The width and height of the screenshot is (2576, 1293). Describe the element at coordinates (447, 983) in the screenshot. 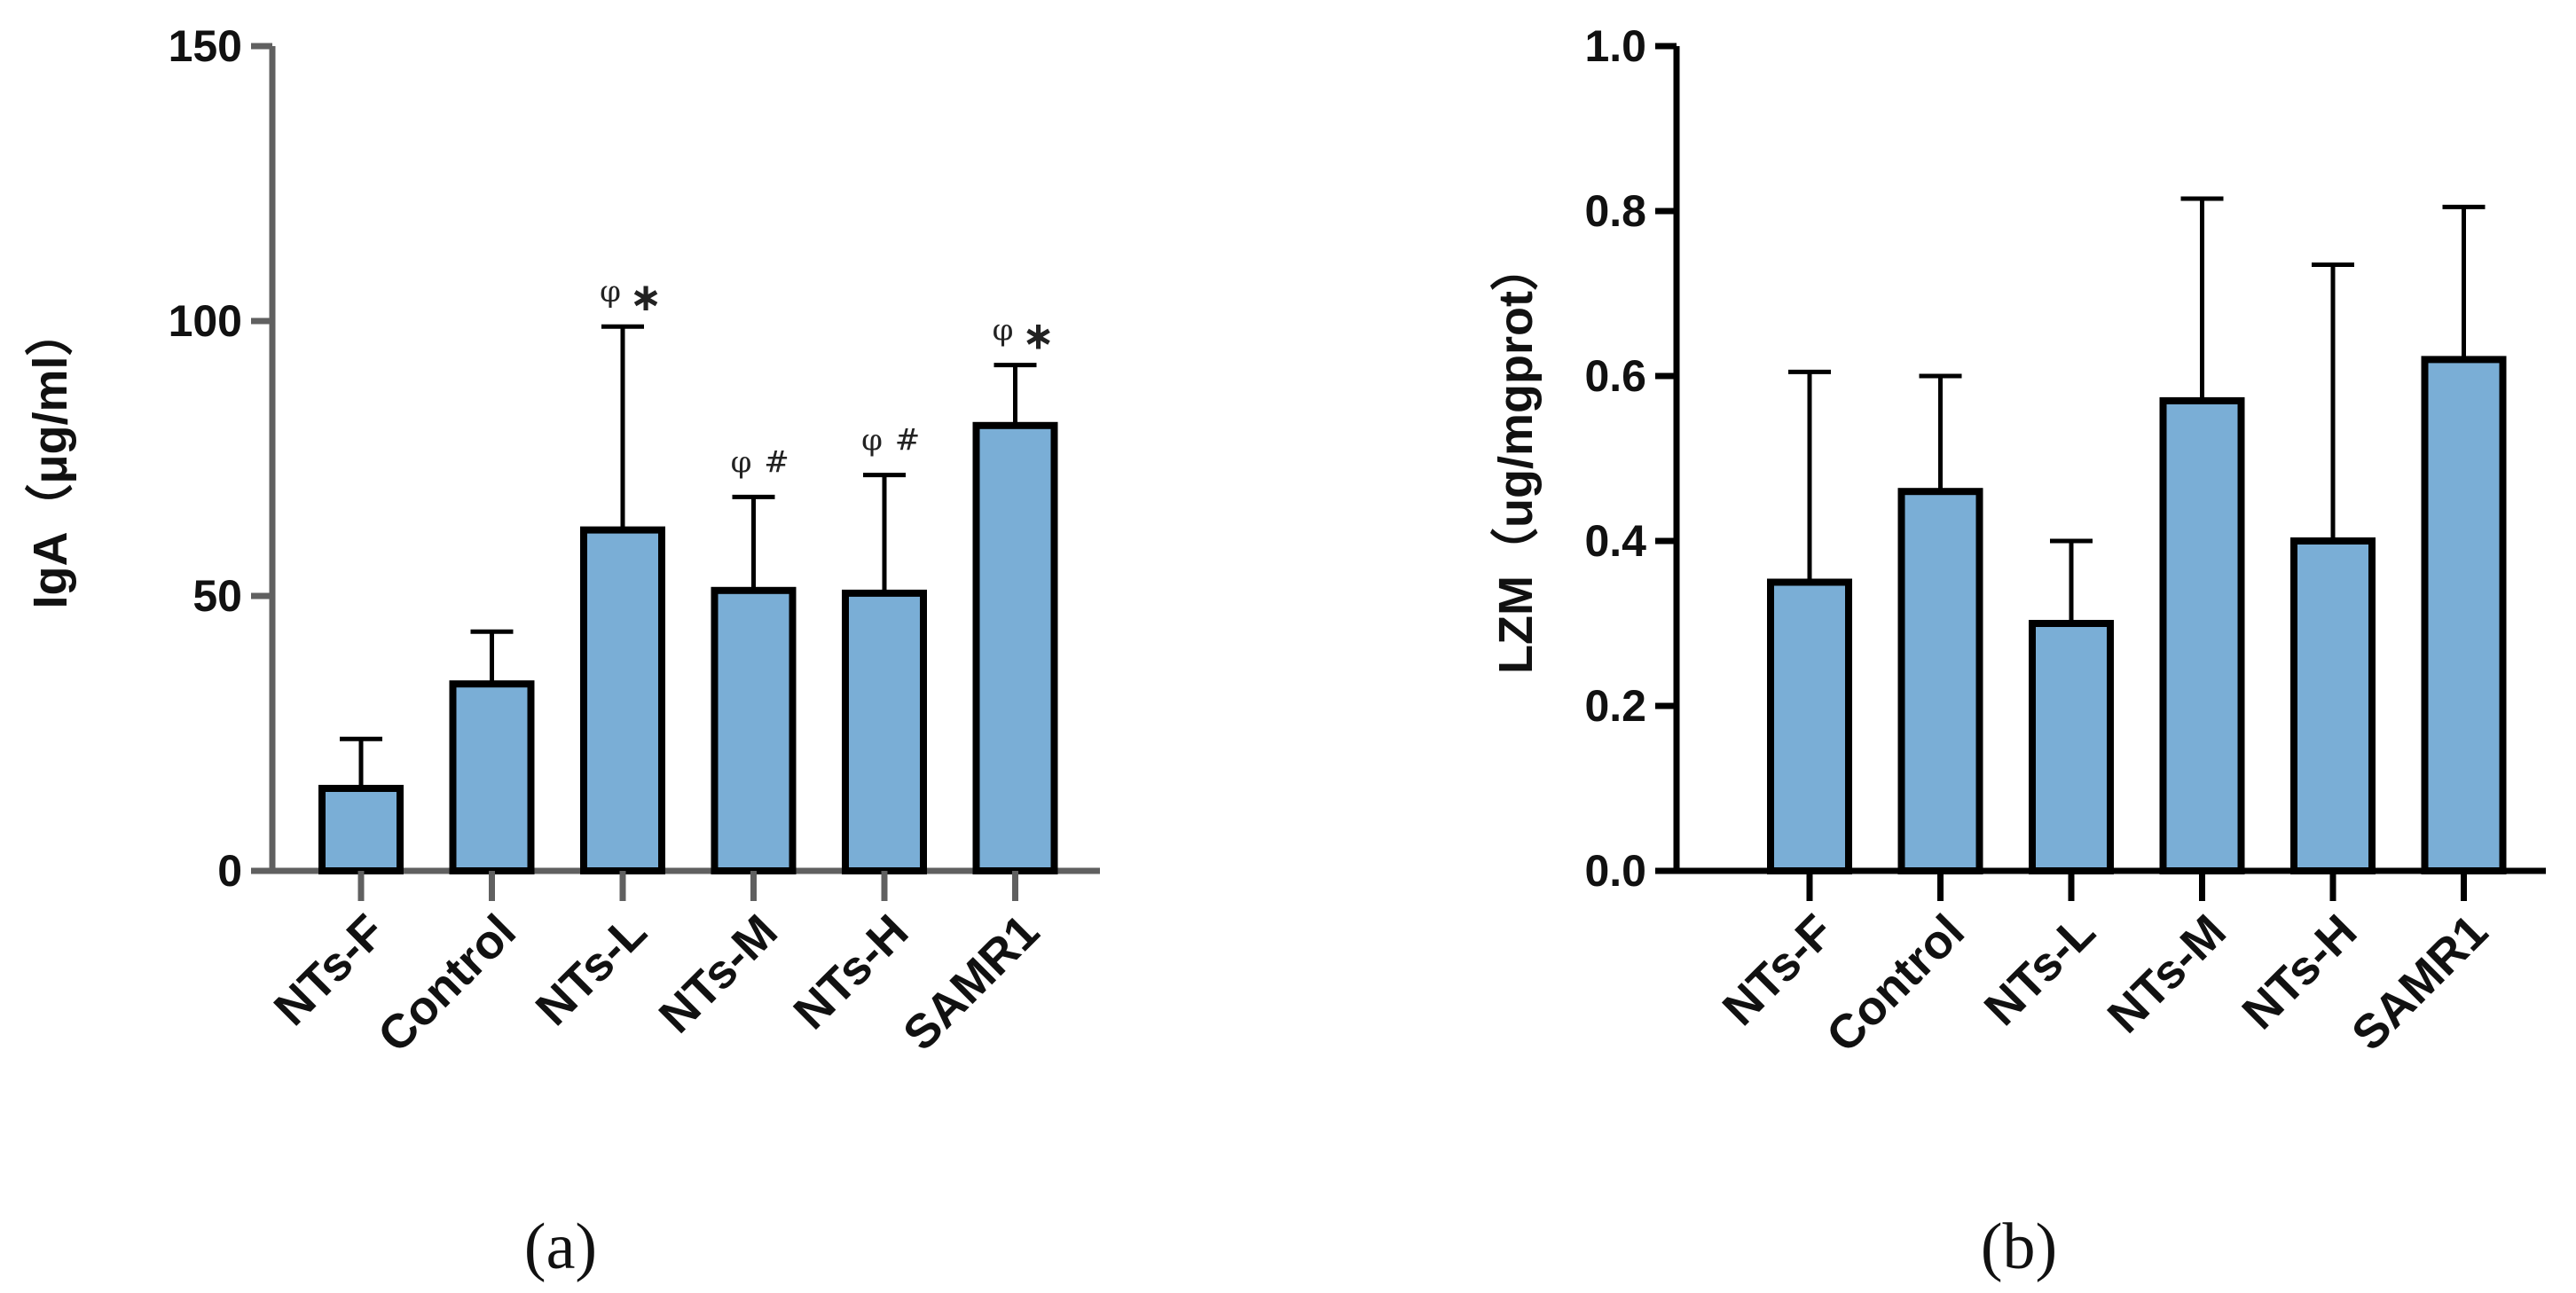

I see `panel-a-category-label: Control` at that location.